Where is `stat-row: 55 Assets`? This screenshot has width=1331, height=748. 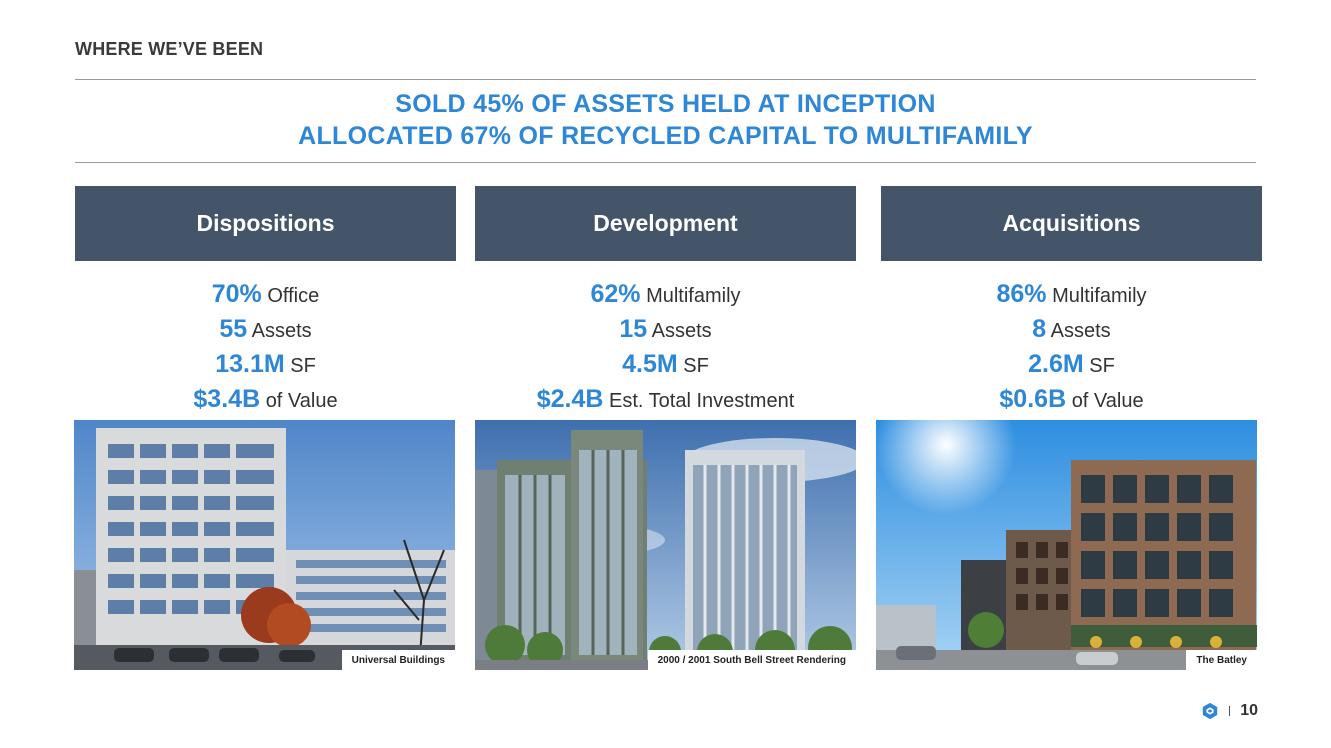
stat-row: 55 Assets is located at coordinates (265, 330).